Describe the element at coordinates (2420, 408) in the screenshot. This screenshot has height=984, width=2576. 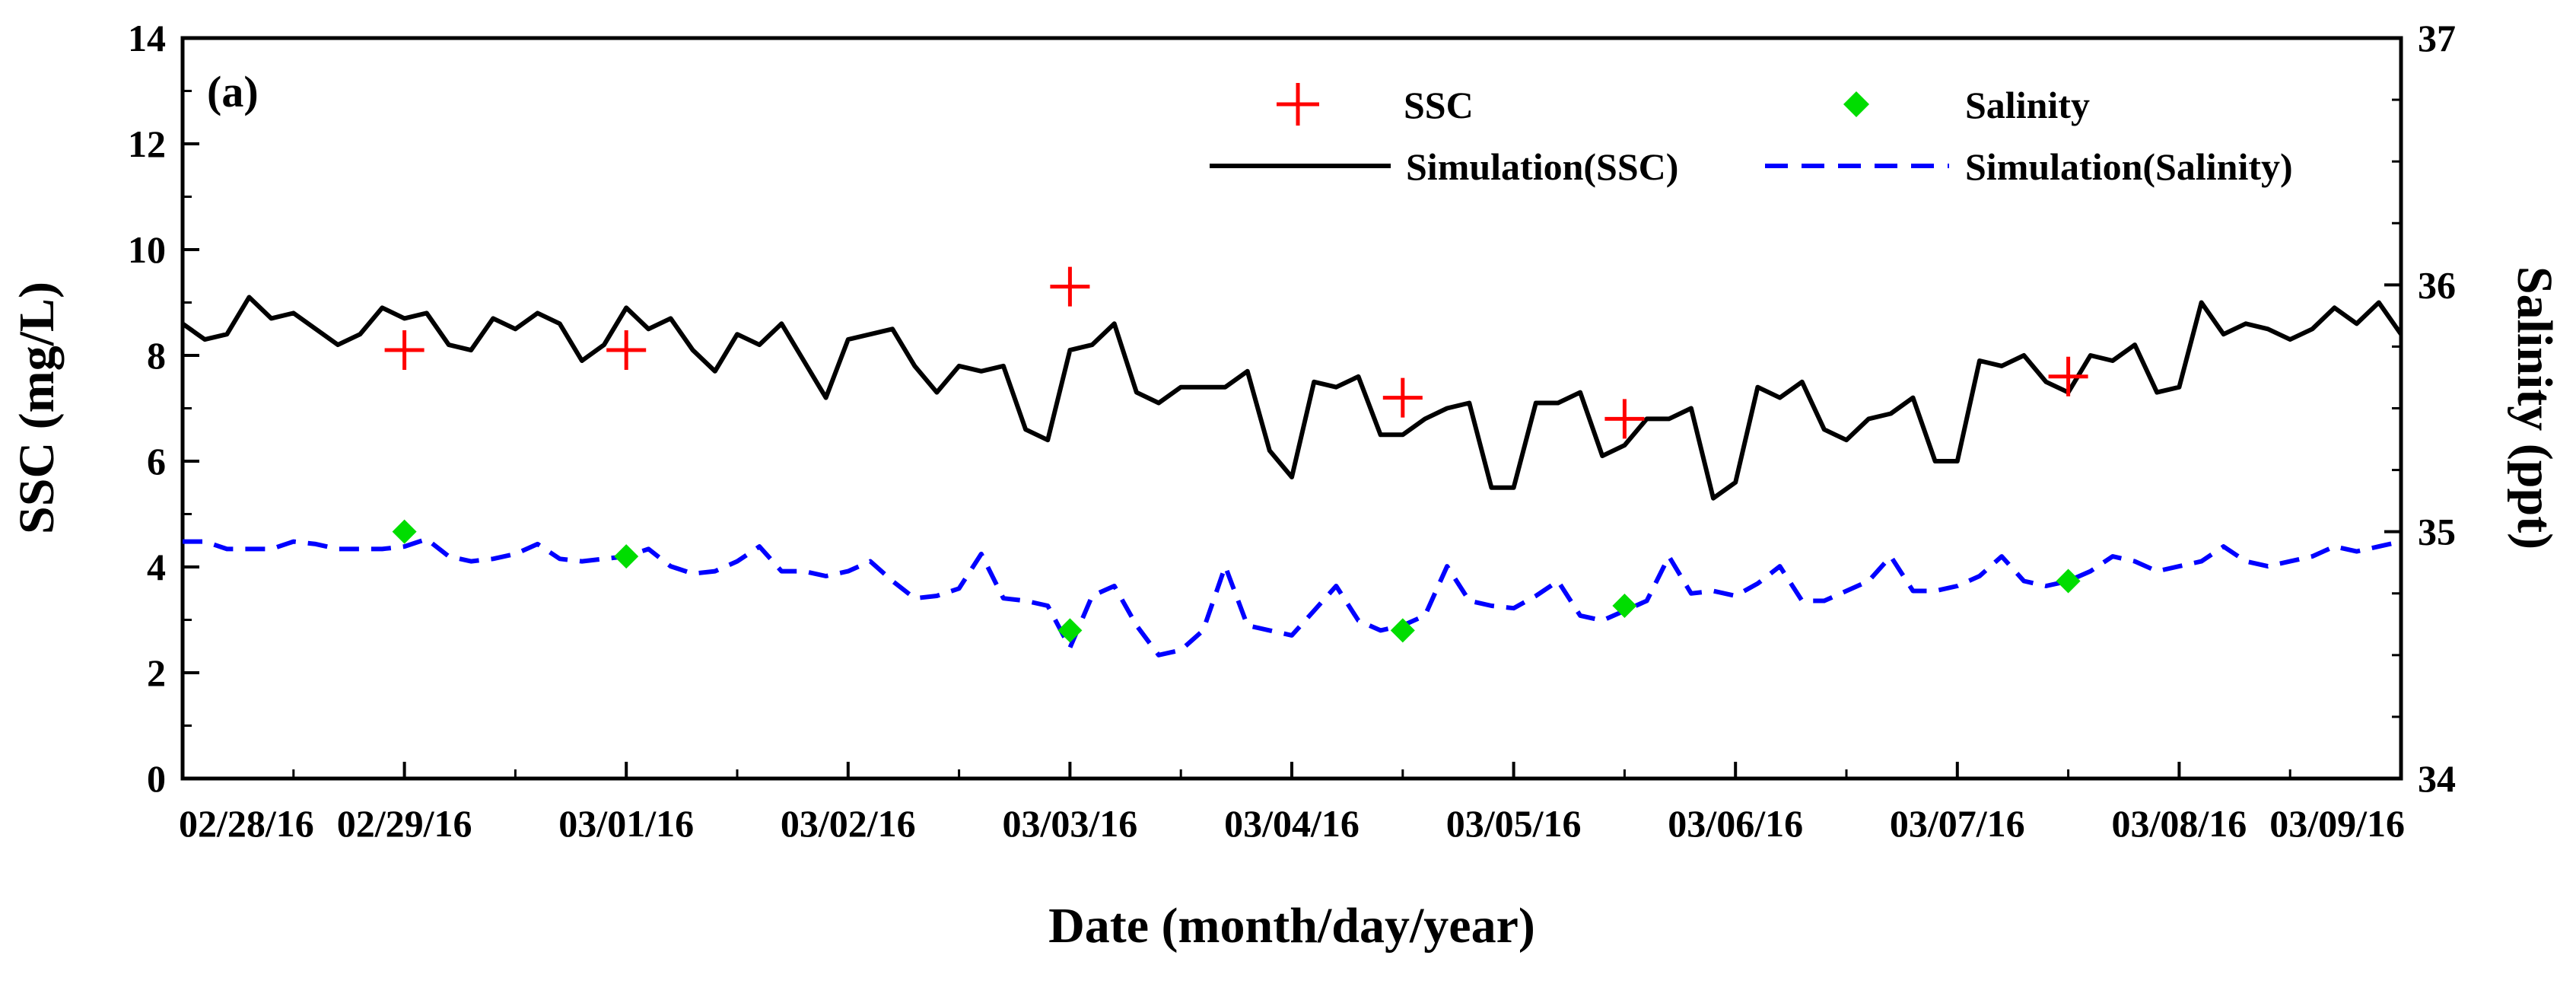
I see `right-axis-ticks: 34 35 36 37` at that location.